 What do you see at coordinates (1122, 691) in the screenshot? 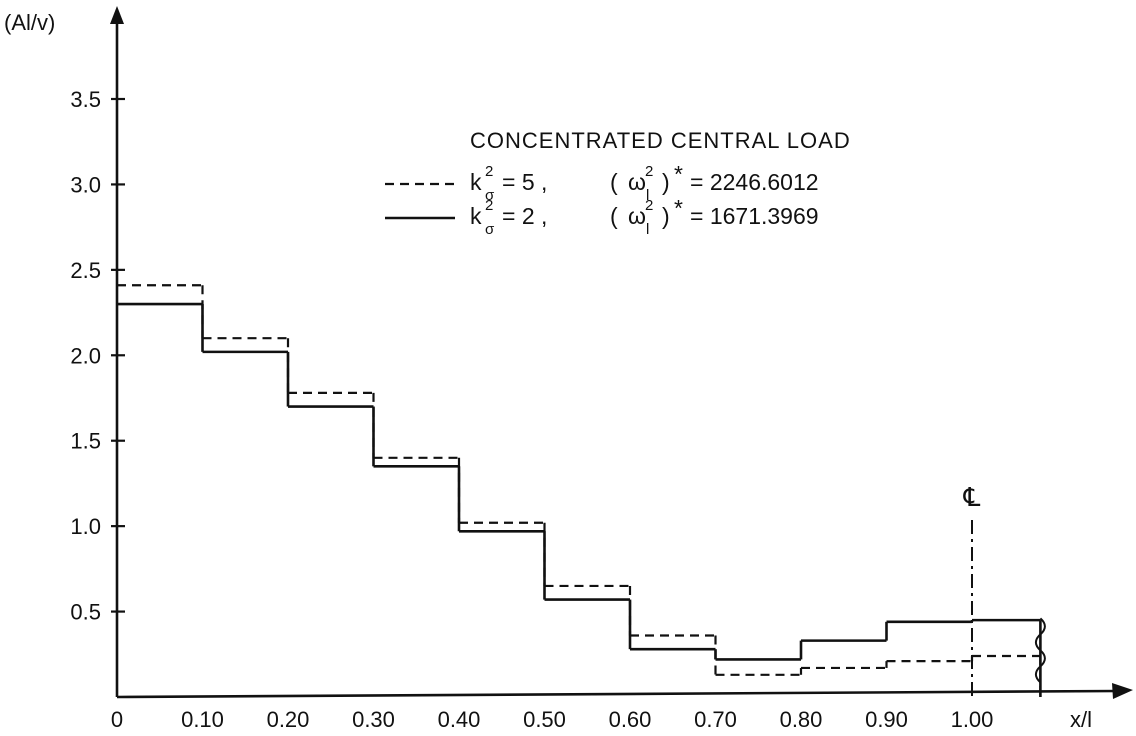
I see `x-axis-arrow` at bounding box center [1122, 691].